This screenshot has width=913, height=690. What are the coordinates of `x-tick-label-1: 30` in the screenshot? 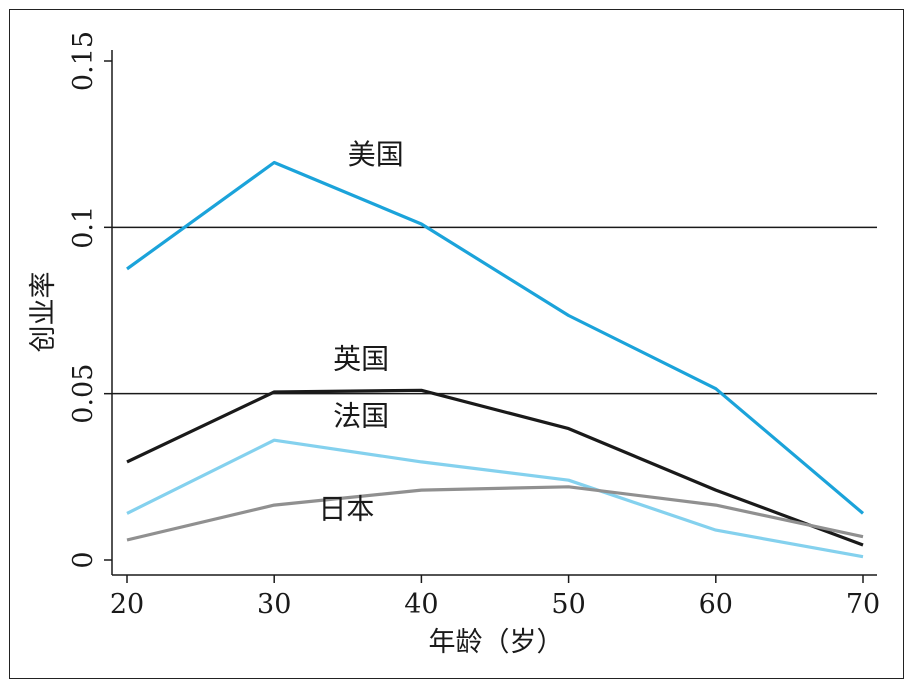 It's located at (274, 604).